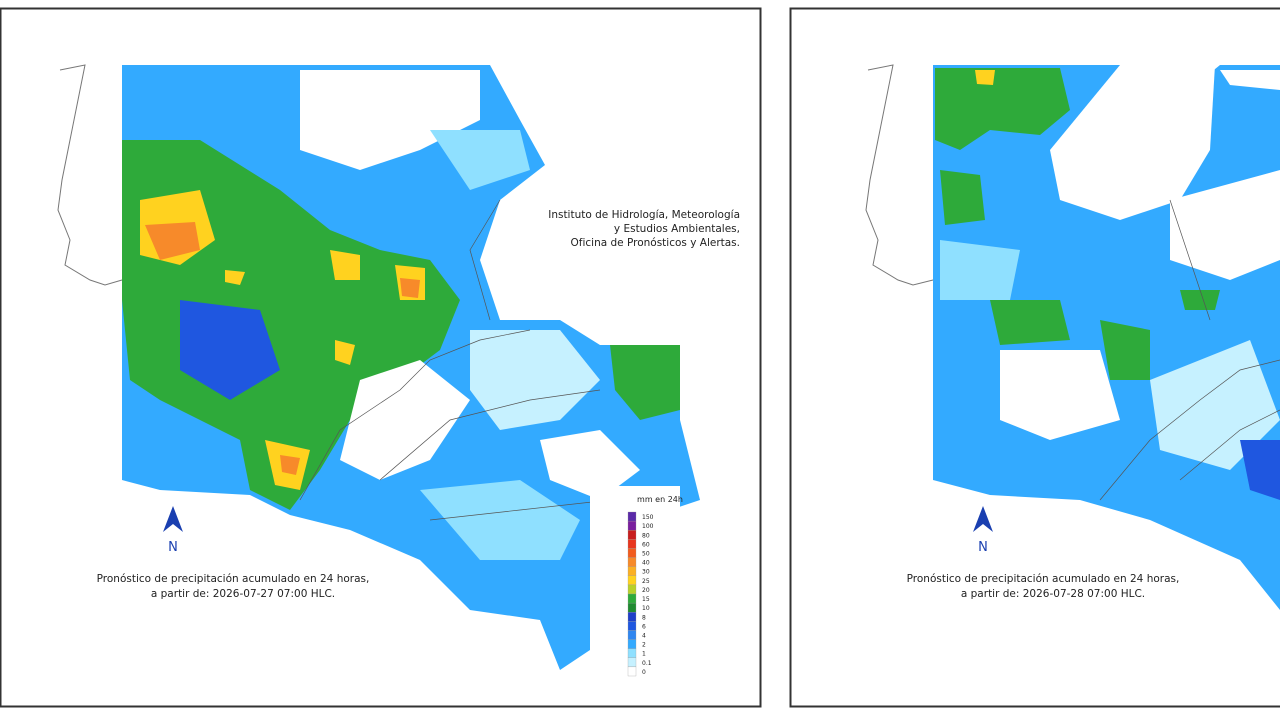  I want to click on institution-line: y Estudios Ambientales,, so click(677, 229).